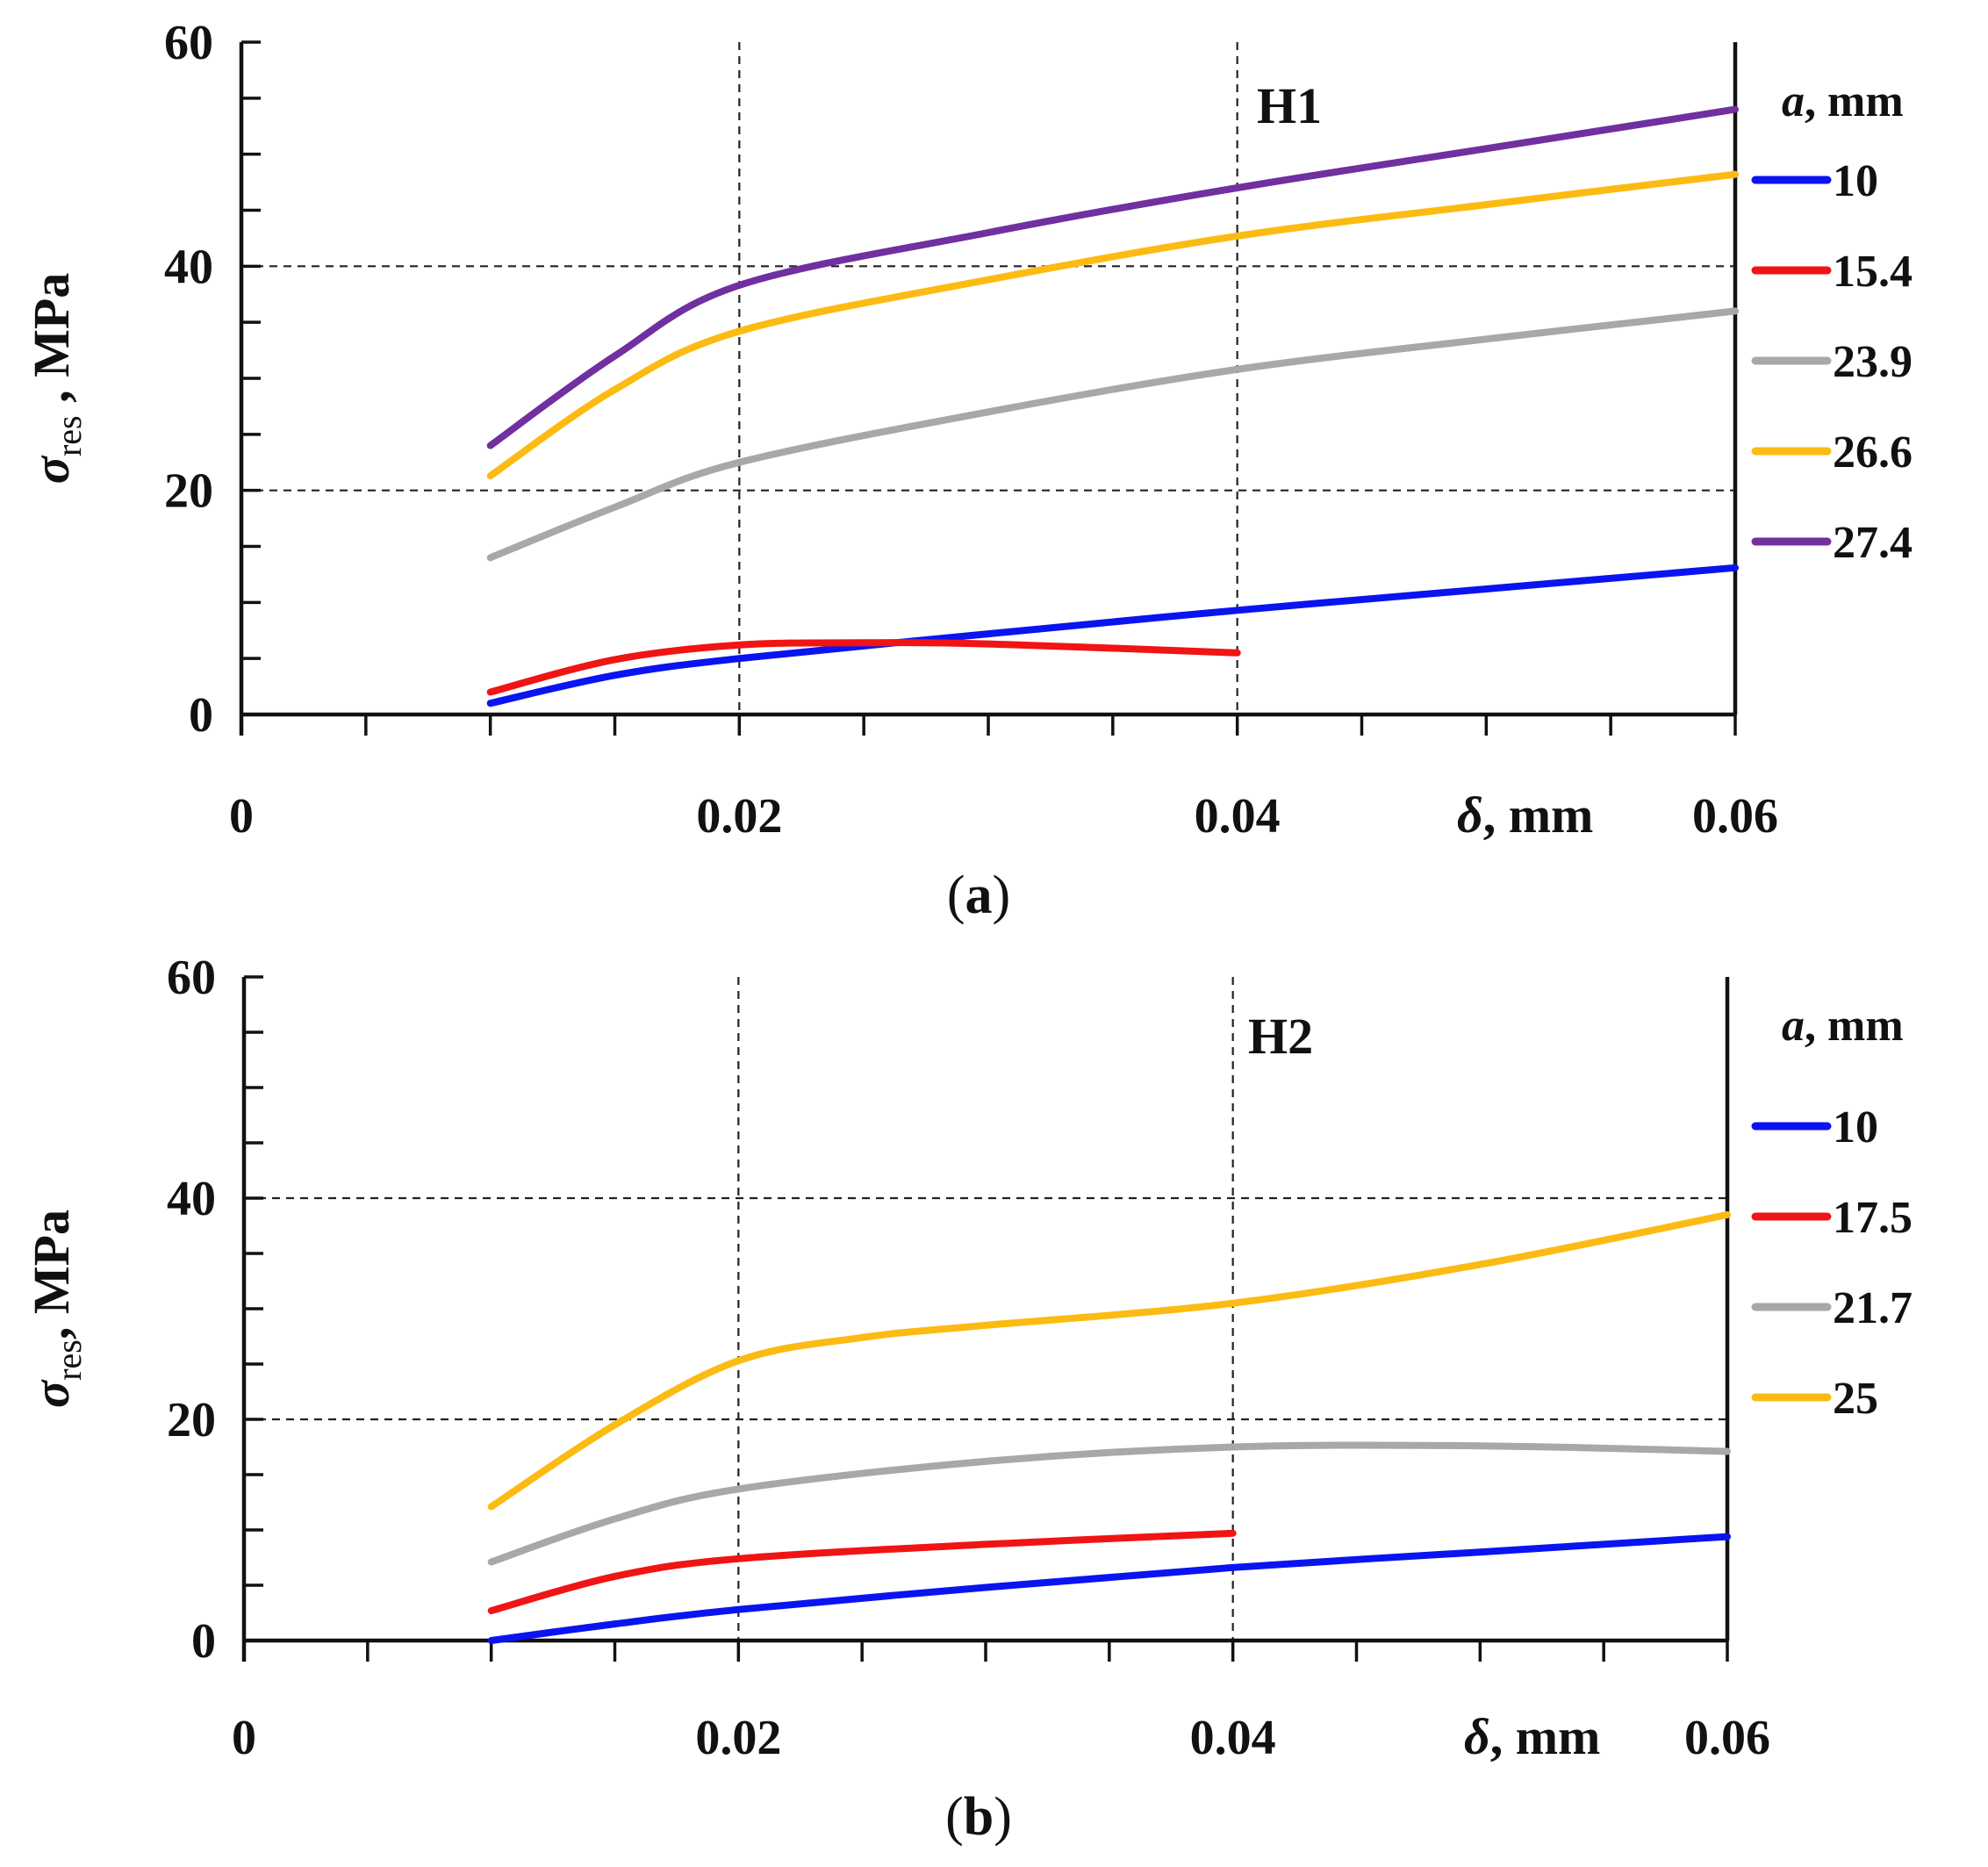 The image size is (1988, 1867). What do you see at coordinates (1832, 1212) in the screenshot?
I see `legend: a, mm 10 17.5 21.7 25` at bounding box center [1832, 1212].